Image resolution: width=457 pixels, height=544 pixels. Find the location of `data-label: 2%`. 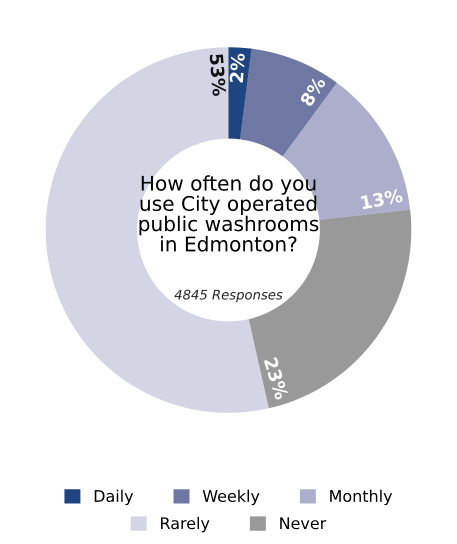

data-label: 2% is located at coordinates (237, 68).